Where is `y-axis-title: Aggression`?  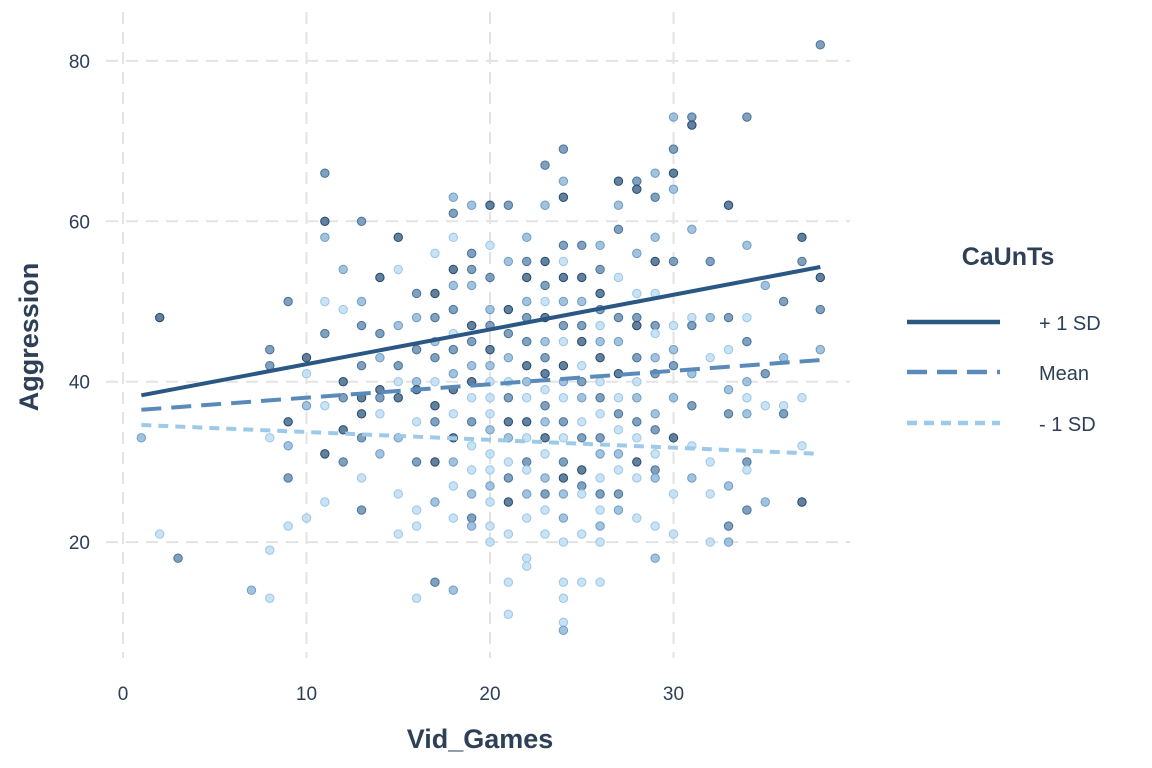 y-axis-title: Aggression is located at coordinates (29, 337).